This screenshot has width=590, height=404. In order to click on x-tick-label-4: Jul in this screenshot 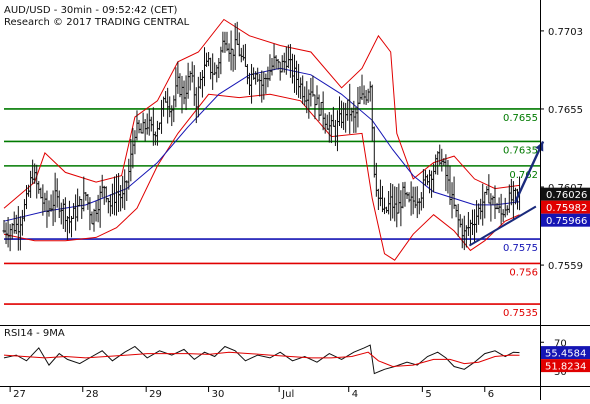, I will do `click(287, 394)`.